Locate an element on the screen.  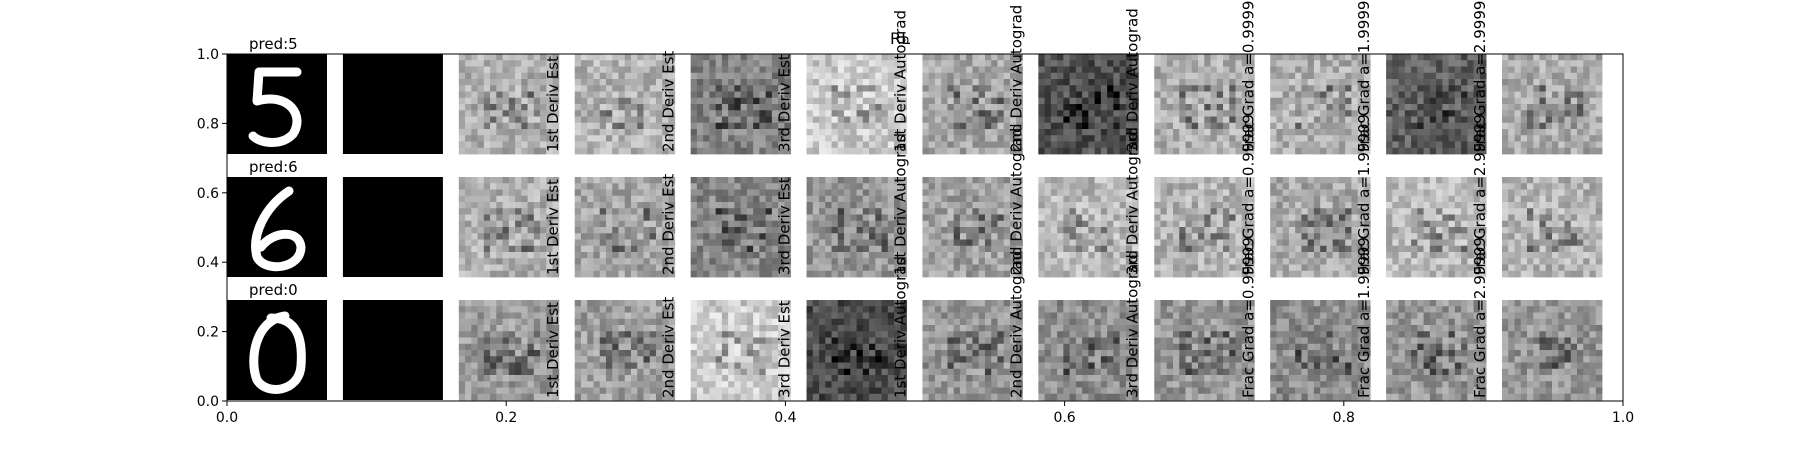
heatmap-cell-r1-c2 is located at coordinates (509, 227).